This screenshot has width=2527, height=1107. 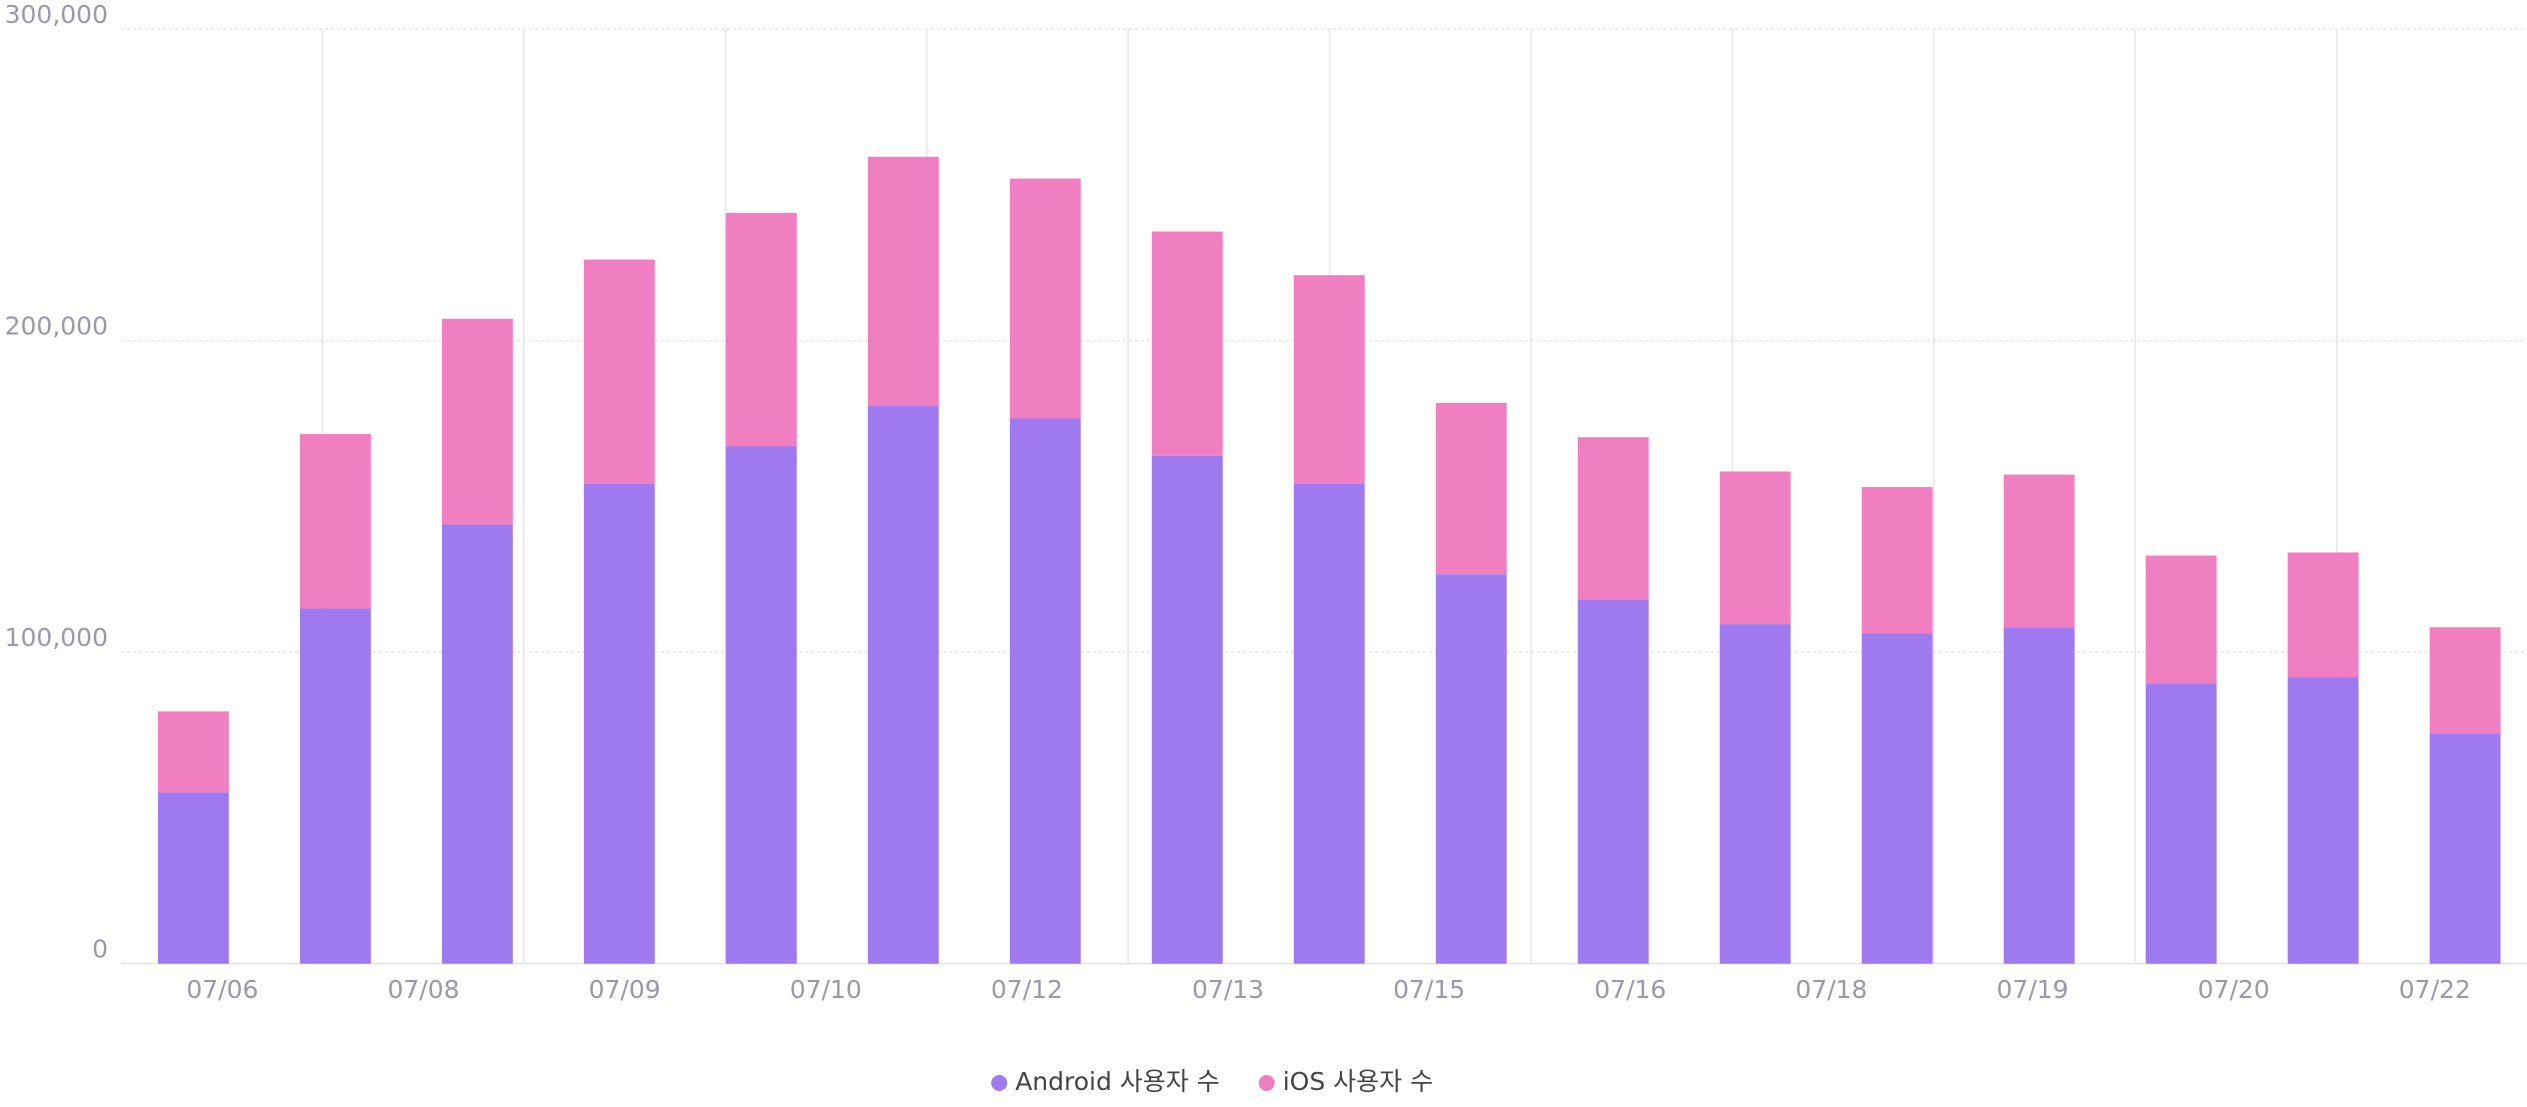 I want to click on x-tick-label: 07/22, so click(x=2435, y=989).